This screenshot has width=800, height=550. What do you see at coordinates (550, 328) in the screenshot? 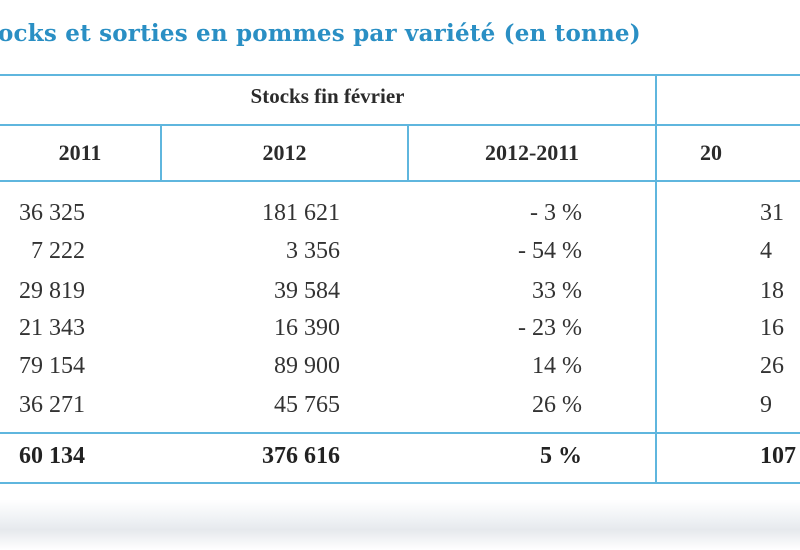
I see `table-cell: - 23 %` at bounding box center [550, 328].